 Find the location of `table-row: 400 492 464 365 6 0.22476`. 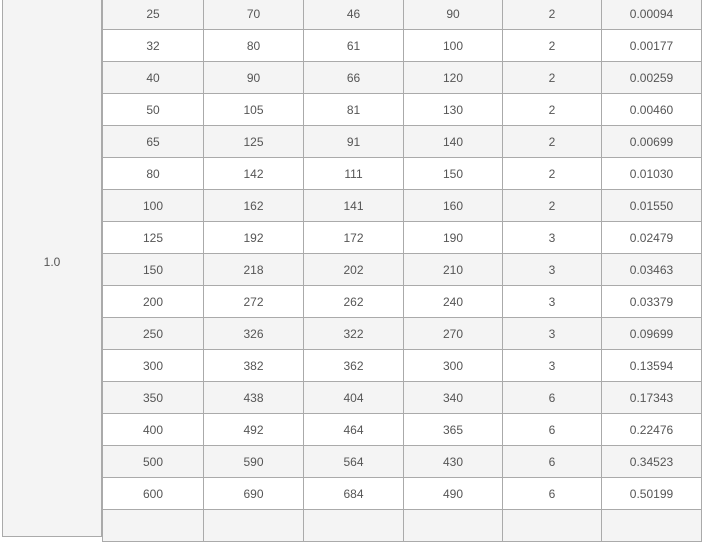

table-row: 400 492 464 365 6 0.22476 is located at coordinates (402, 429).